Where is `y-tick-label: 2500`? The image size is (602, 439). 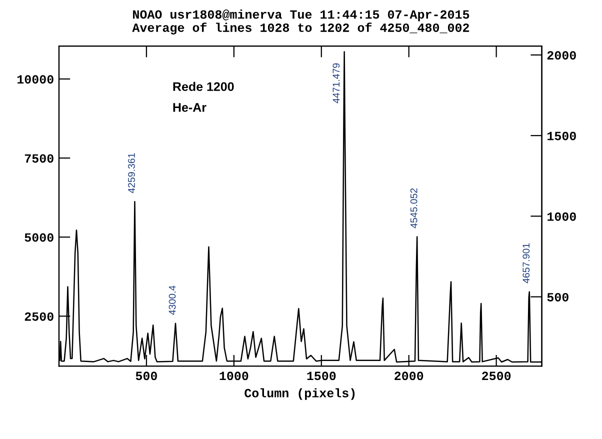 y-tick-label: 2500 is located at coordinates (39, 316).